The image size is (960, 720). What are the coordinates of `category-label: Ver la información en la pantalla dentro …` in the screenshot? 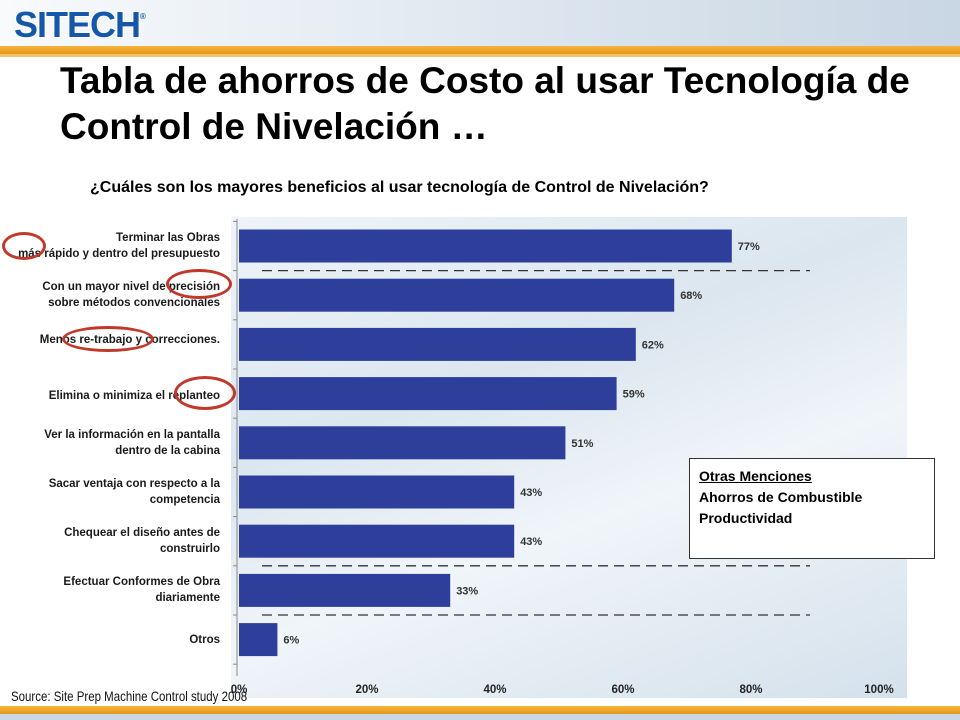 It's located at (112, 443).